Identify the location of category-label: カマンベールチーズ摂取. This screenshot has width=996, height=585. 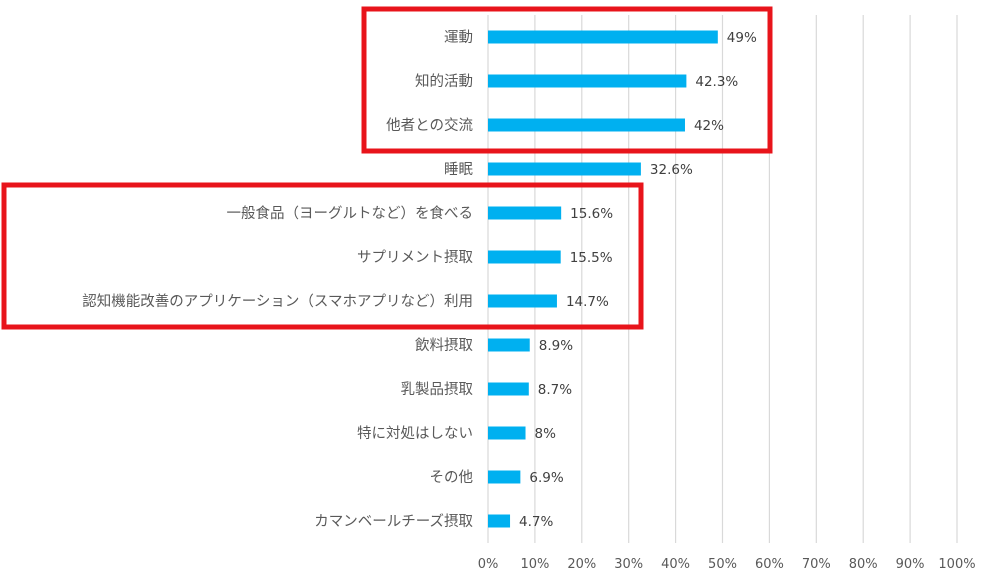
(393, 521).